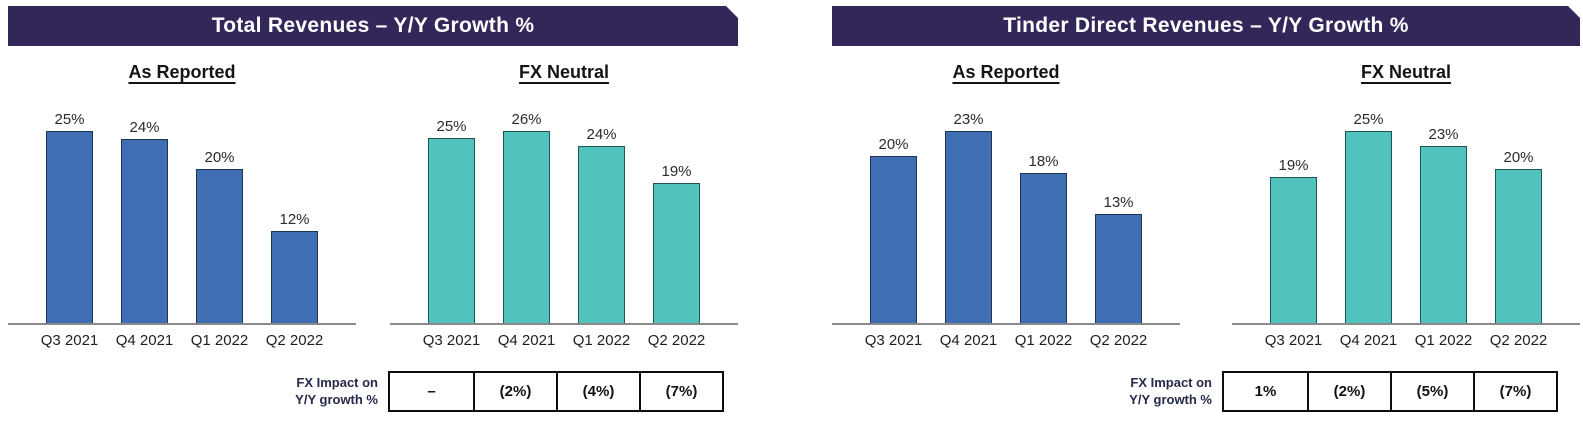 The width and height of the screenshot is (1583, 435). I want to click on panel-title: Total Revenues – Y/Y Growth %, so click(373, 25).